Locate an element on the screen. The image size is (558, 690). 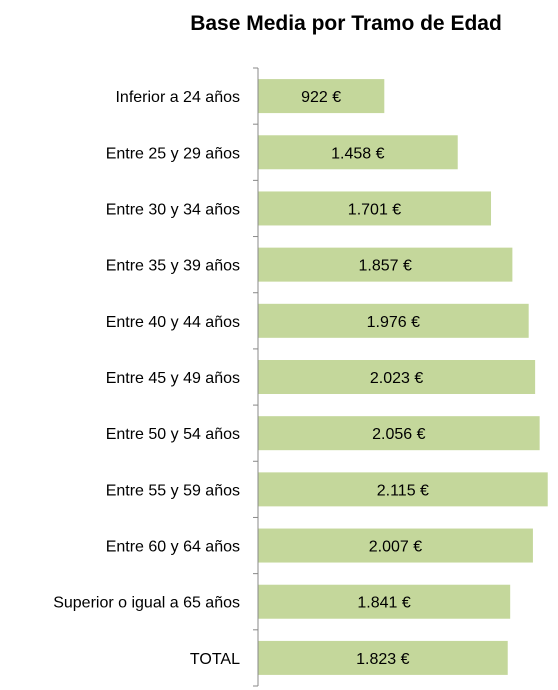
data-label: 1.841 € is located at coordinates (383, 603).